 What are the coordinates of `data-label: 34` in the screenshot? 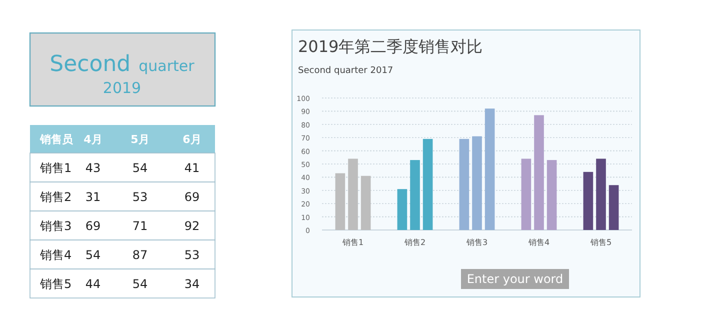 It's located at (192, 284).